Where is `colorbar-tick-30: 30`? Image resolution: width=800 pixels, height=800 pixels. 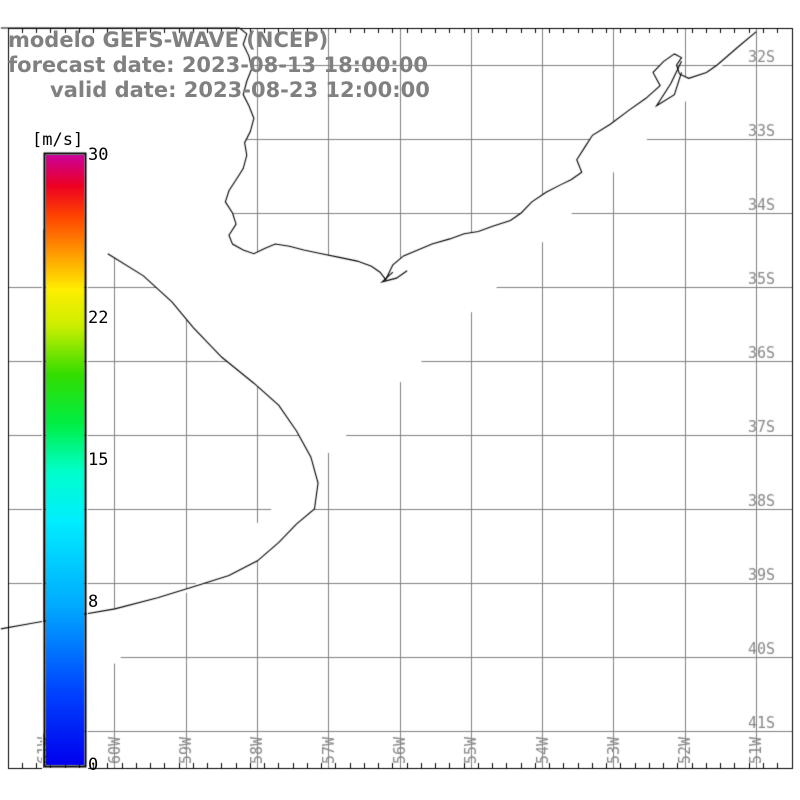 colorbar-tick-30: 30 is located at coordinates (98, 155).